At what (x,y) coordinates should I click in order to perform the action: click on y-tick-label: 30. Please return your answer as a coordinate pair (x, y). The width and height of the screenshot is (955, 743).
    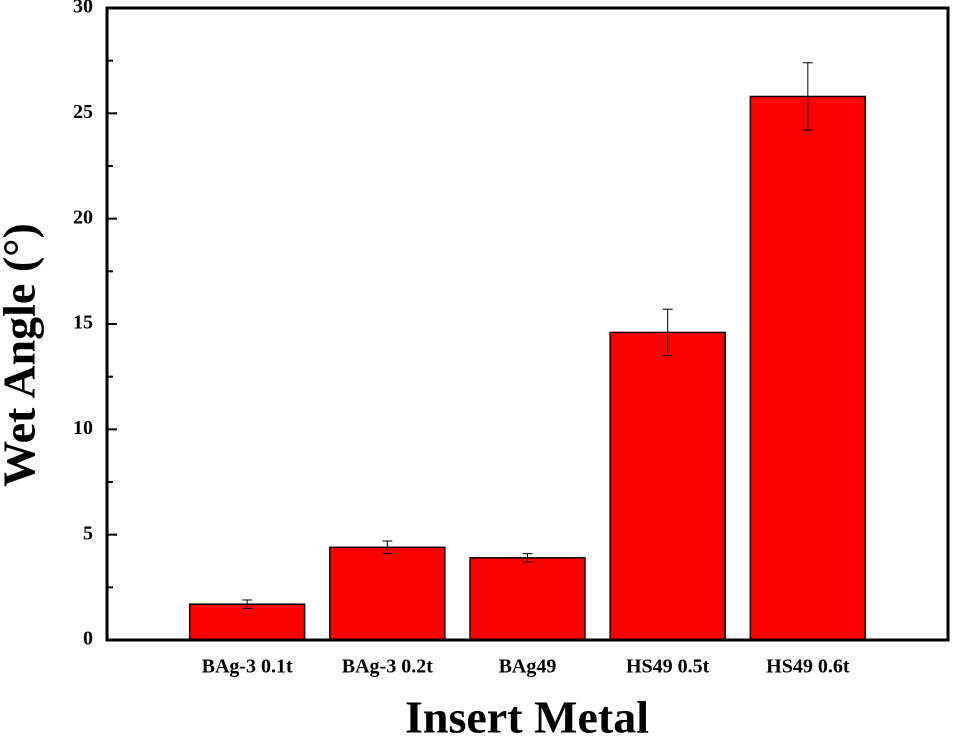
    Looking at the image, I should click on (83, 9).